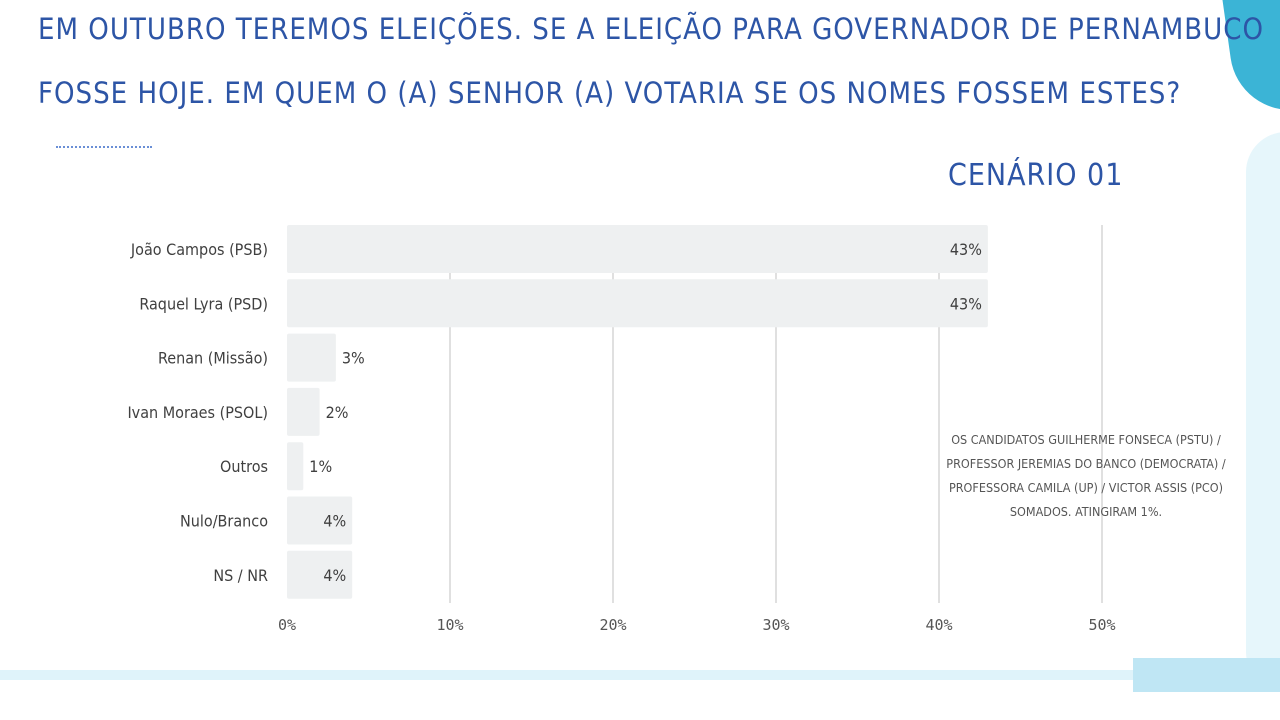  Describe the element at coordinates (224, 521) in the screenshot. I see `category-label: Nulo/Branco` at that location.